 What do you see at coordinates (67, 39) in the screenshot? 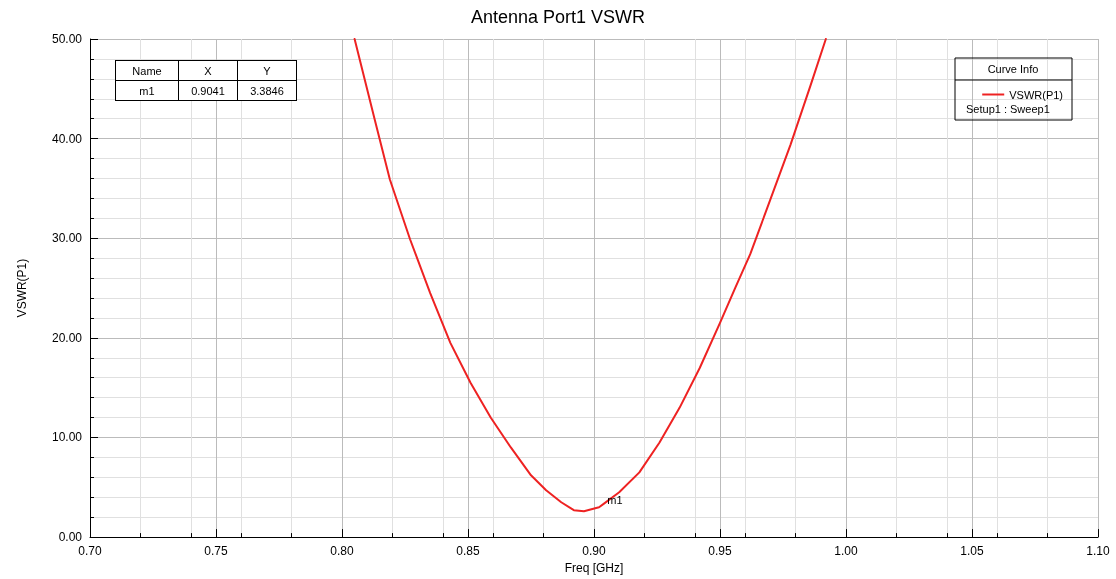
I see `y-tick-label: 50.00` at bounding box center [67, 39].